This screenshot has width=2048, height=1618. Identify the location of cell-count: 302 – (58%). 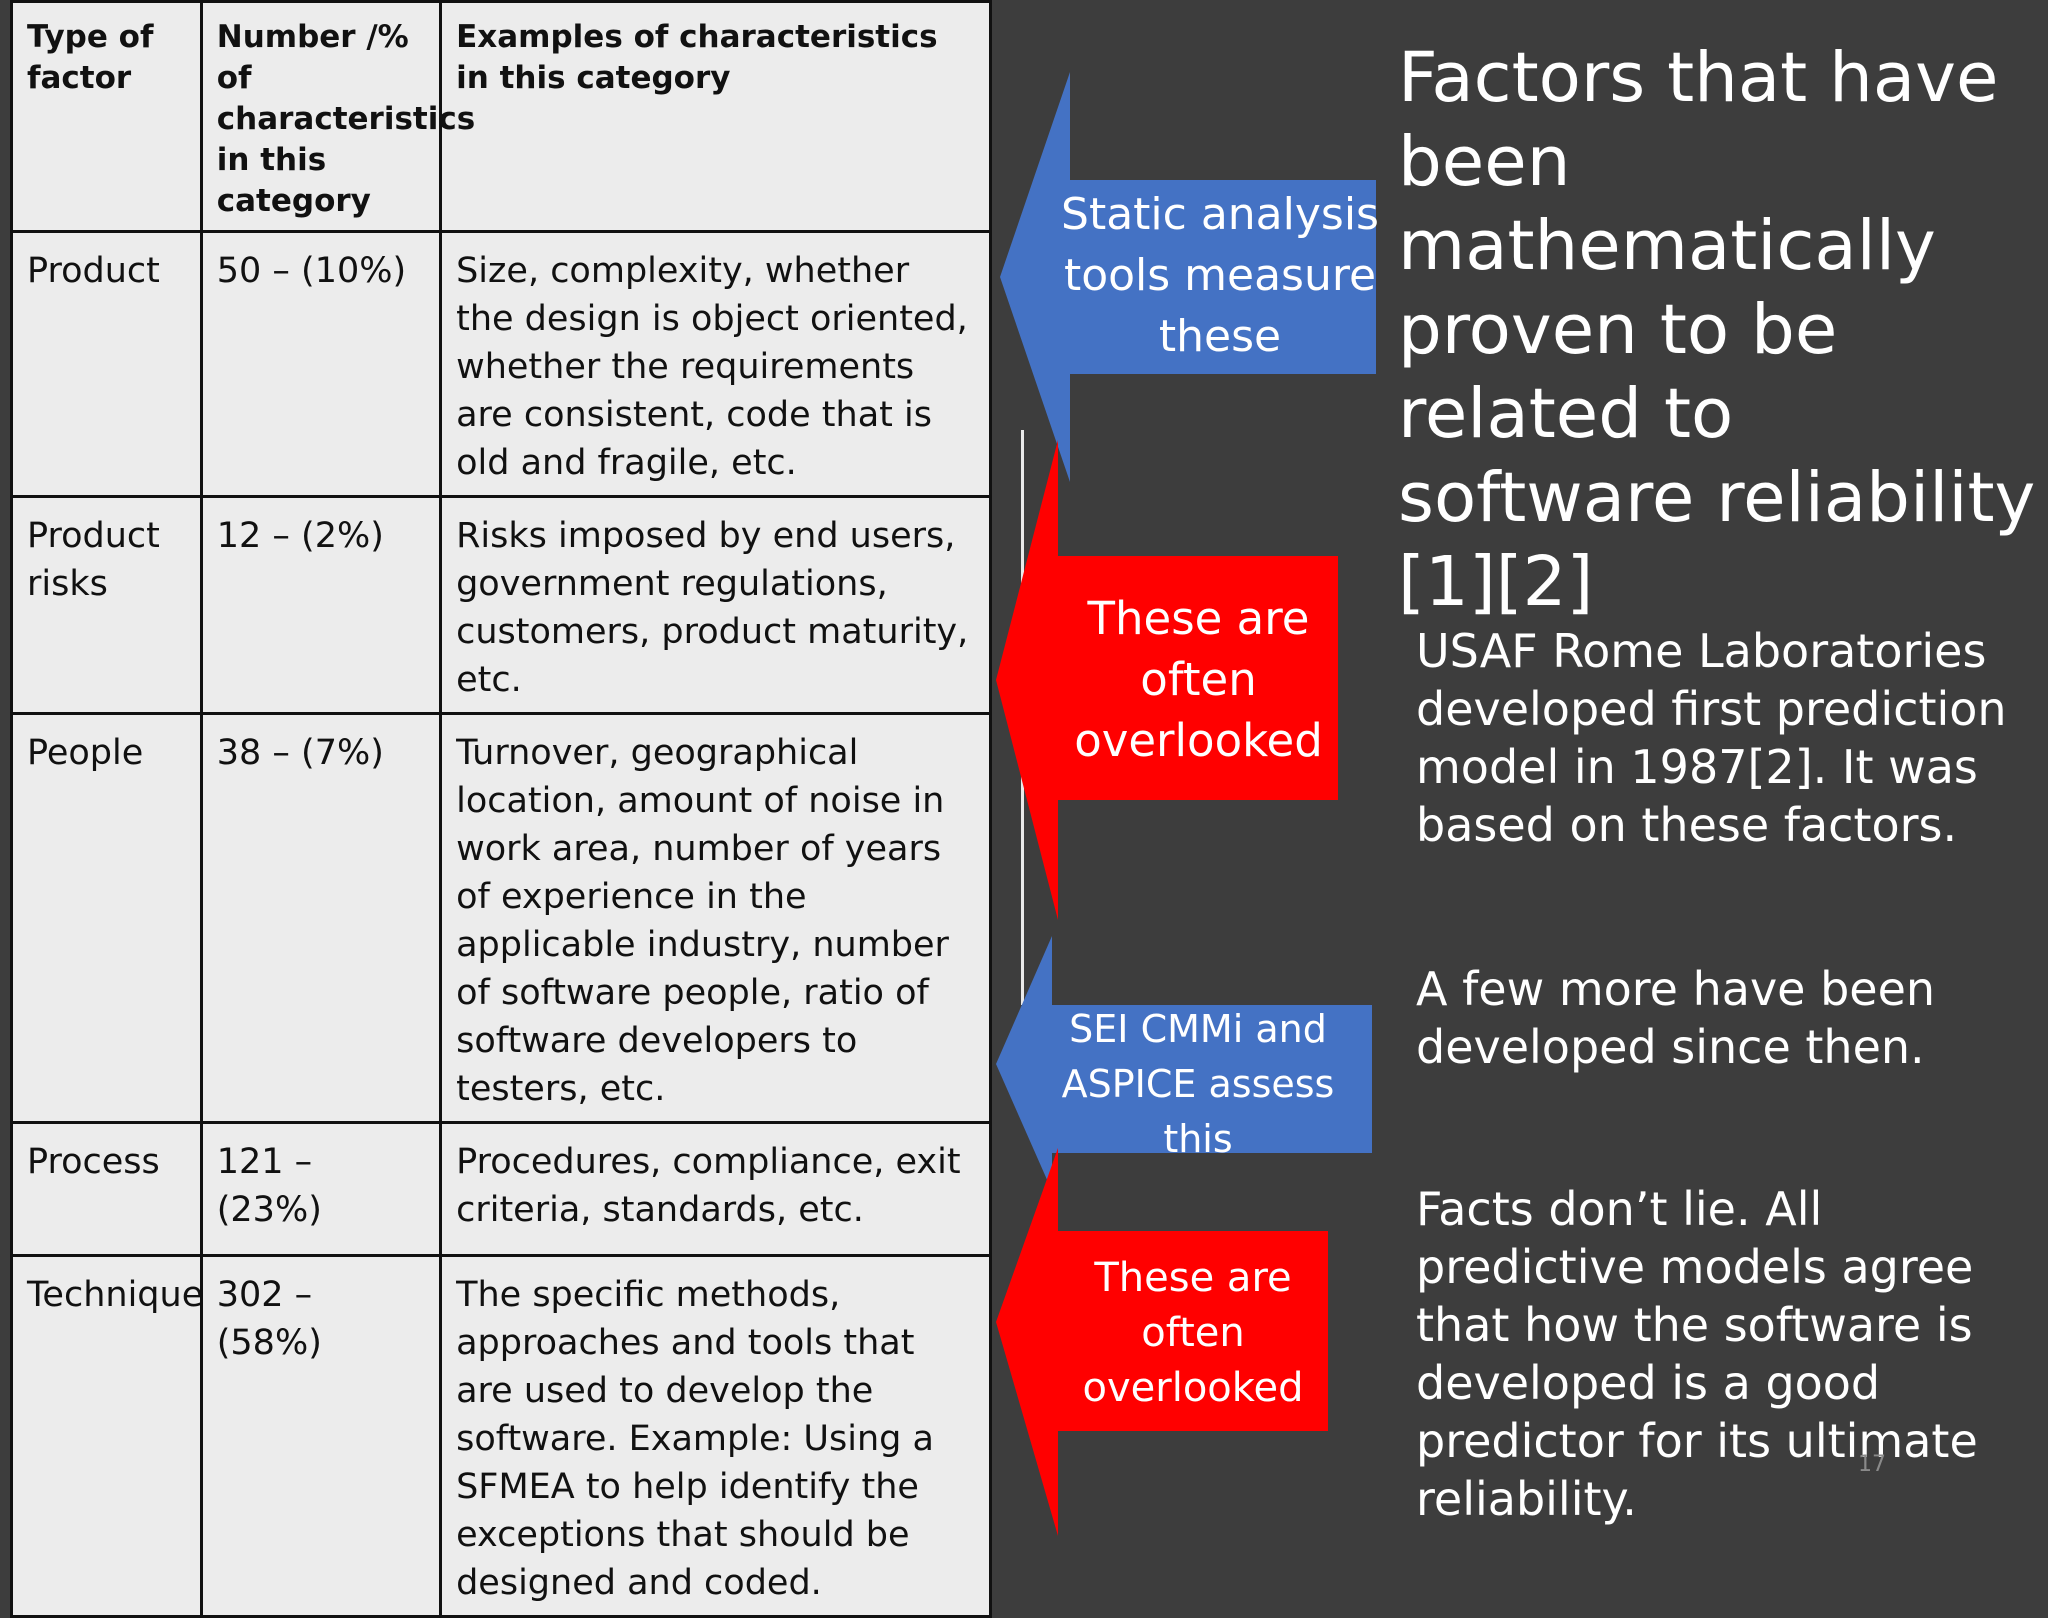
(321, 1436).